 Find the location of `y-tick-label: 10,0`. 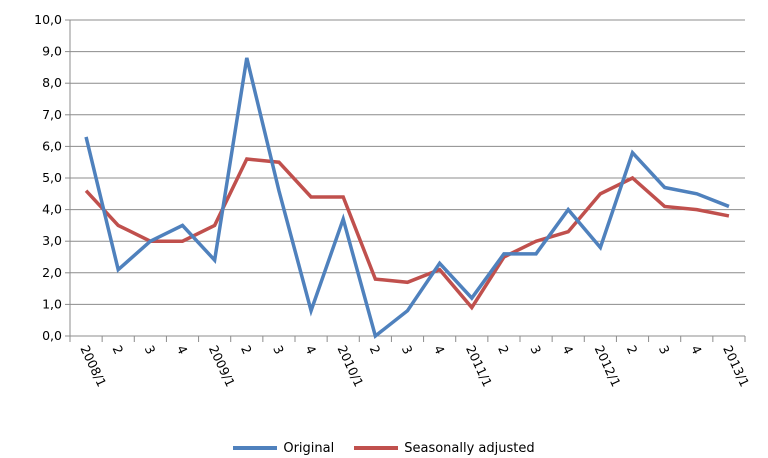

y-tick-label: 10,0 is located at coordinates (48, 19).